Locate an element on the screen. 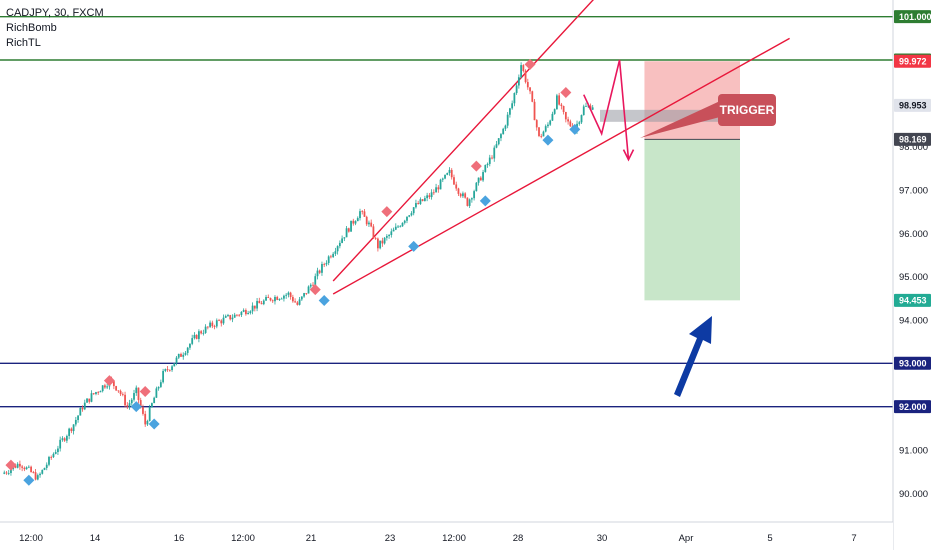  time-tick-label: 21 is located at coordinates (311, 538).